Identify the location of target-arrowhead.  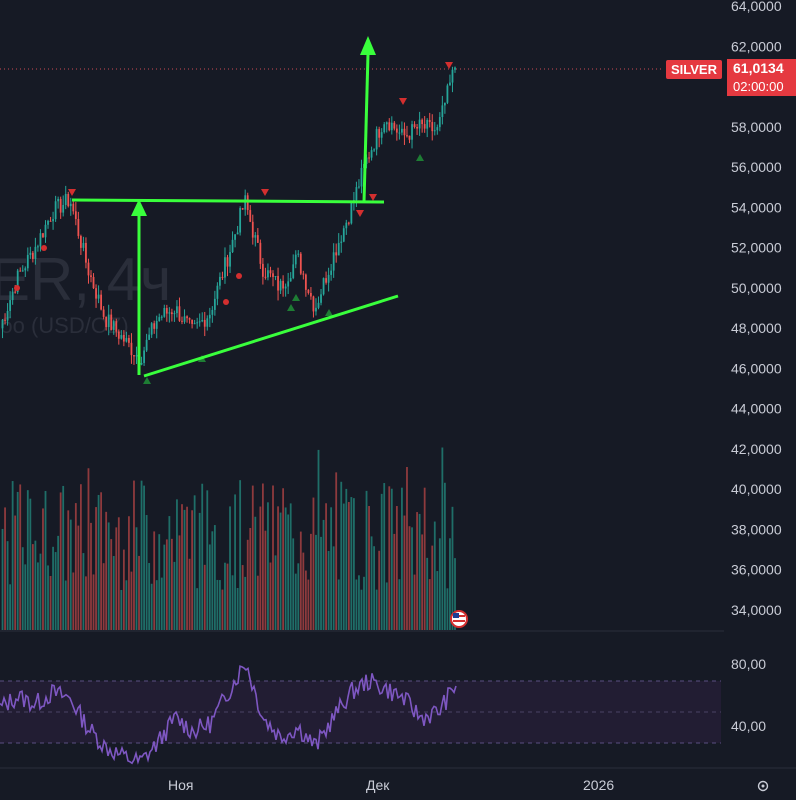
(368, 45).